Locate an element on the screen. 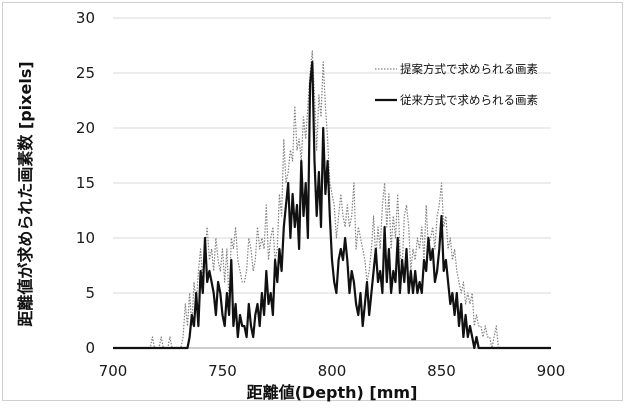 The image size is (627, 408). x-tick-label: 850 is located at coordinates (441, 371).